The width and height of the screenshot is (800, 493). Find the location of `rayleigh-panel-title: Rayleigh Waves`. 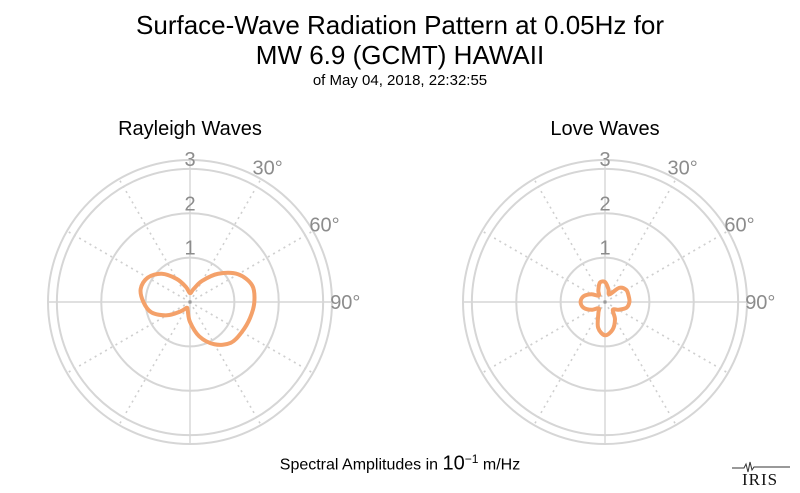

rayleigh-panel-title: Rayleigh Waves is located at coordinates (190, 129).